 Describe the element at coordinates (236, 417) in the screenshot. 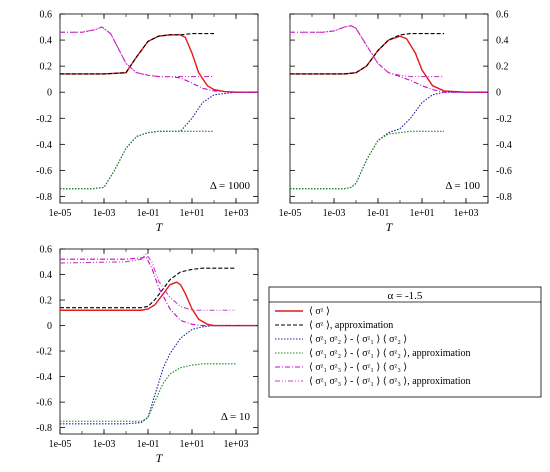

I see `panel-label: Δ = 10` at that location.